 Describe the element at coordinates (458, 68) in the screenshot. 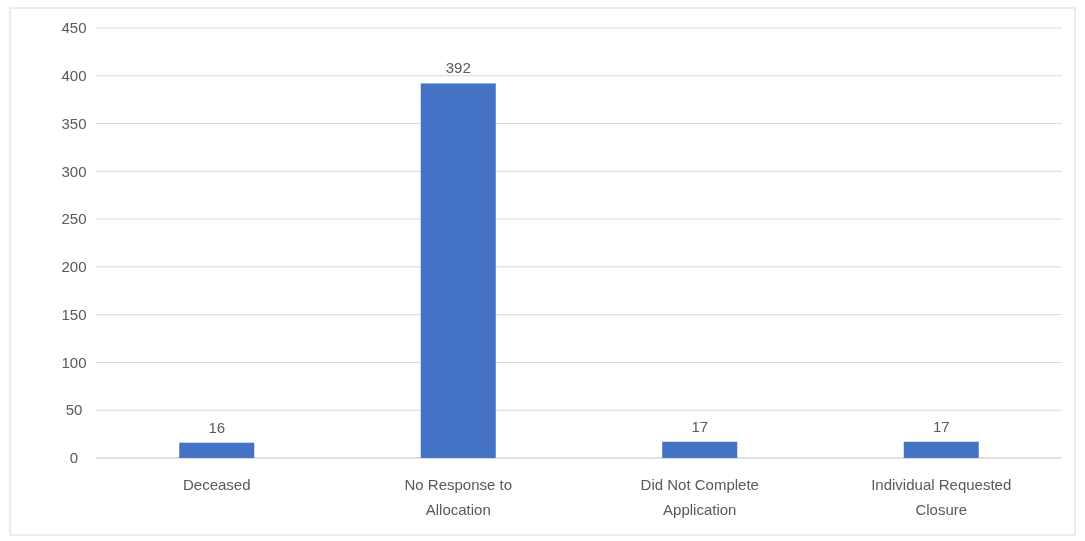

I see `data-label: 392` at that location.